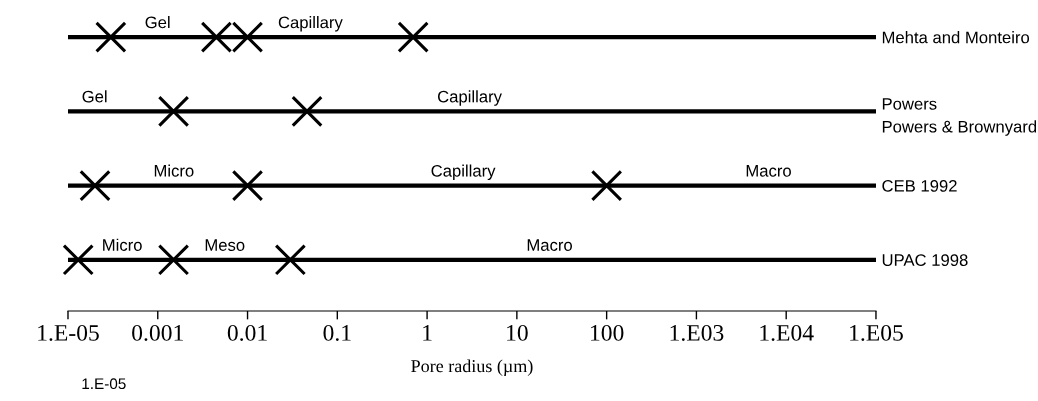 Image resolution: width=1038 pixels, height=401 pixels. What do you see at coordinates (919, 185) in the screenshot?
I see `y-tick-label: CEB 1992` at bounding box center [919, 185].